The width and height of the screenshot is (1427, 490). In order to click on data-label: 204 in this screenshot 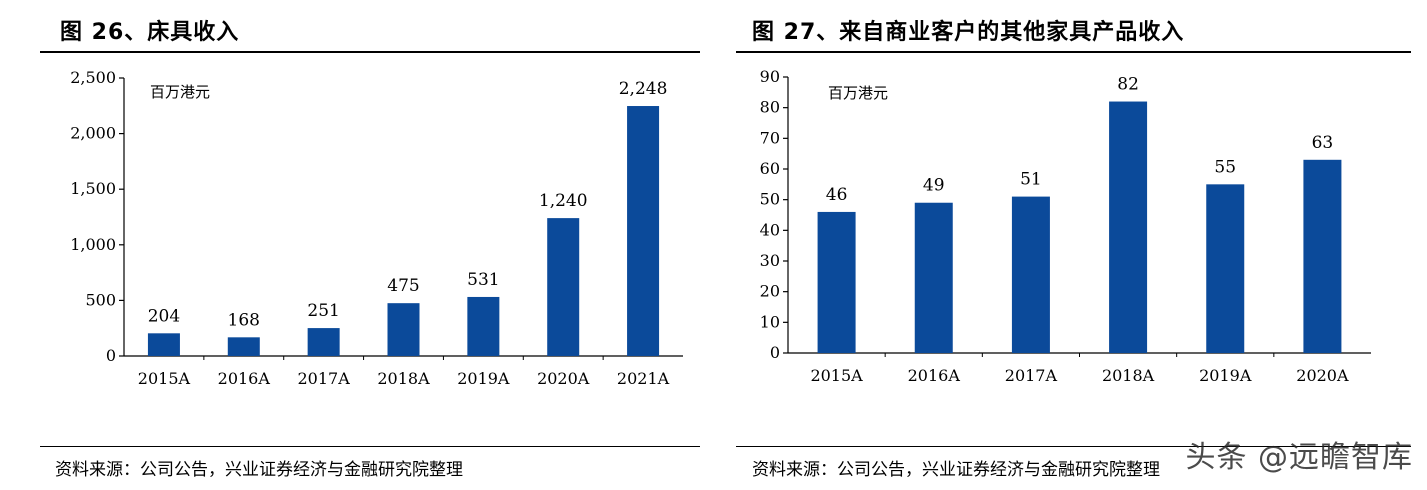, I will do `click(164, 316)`.